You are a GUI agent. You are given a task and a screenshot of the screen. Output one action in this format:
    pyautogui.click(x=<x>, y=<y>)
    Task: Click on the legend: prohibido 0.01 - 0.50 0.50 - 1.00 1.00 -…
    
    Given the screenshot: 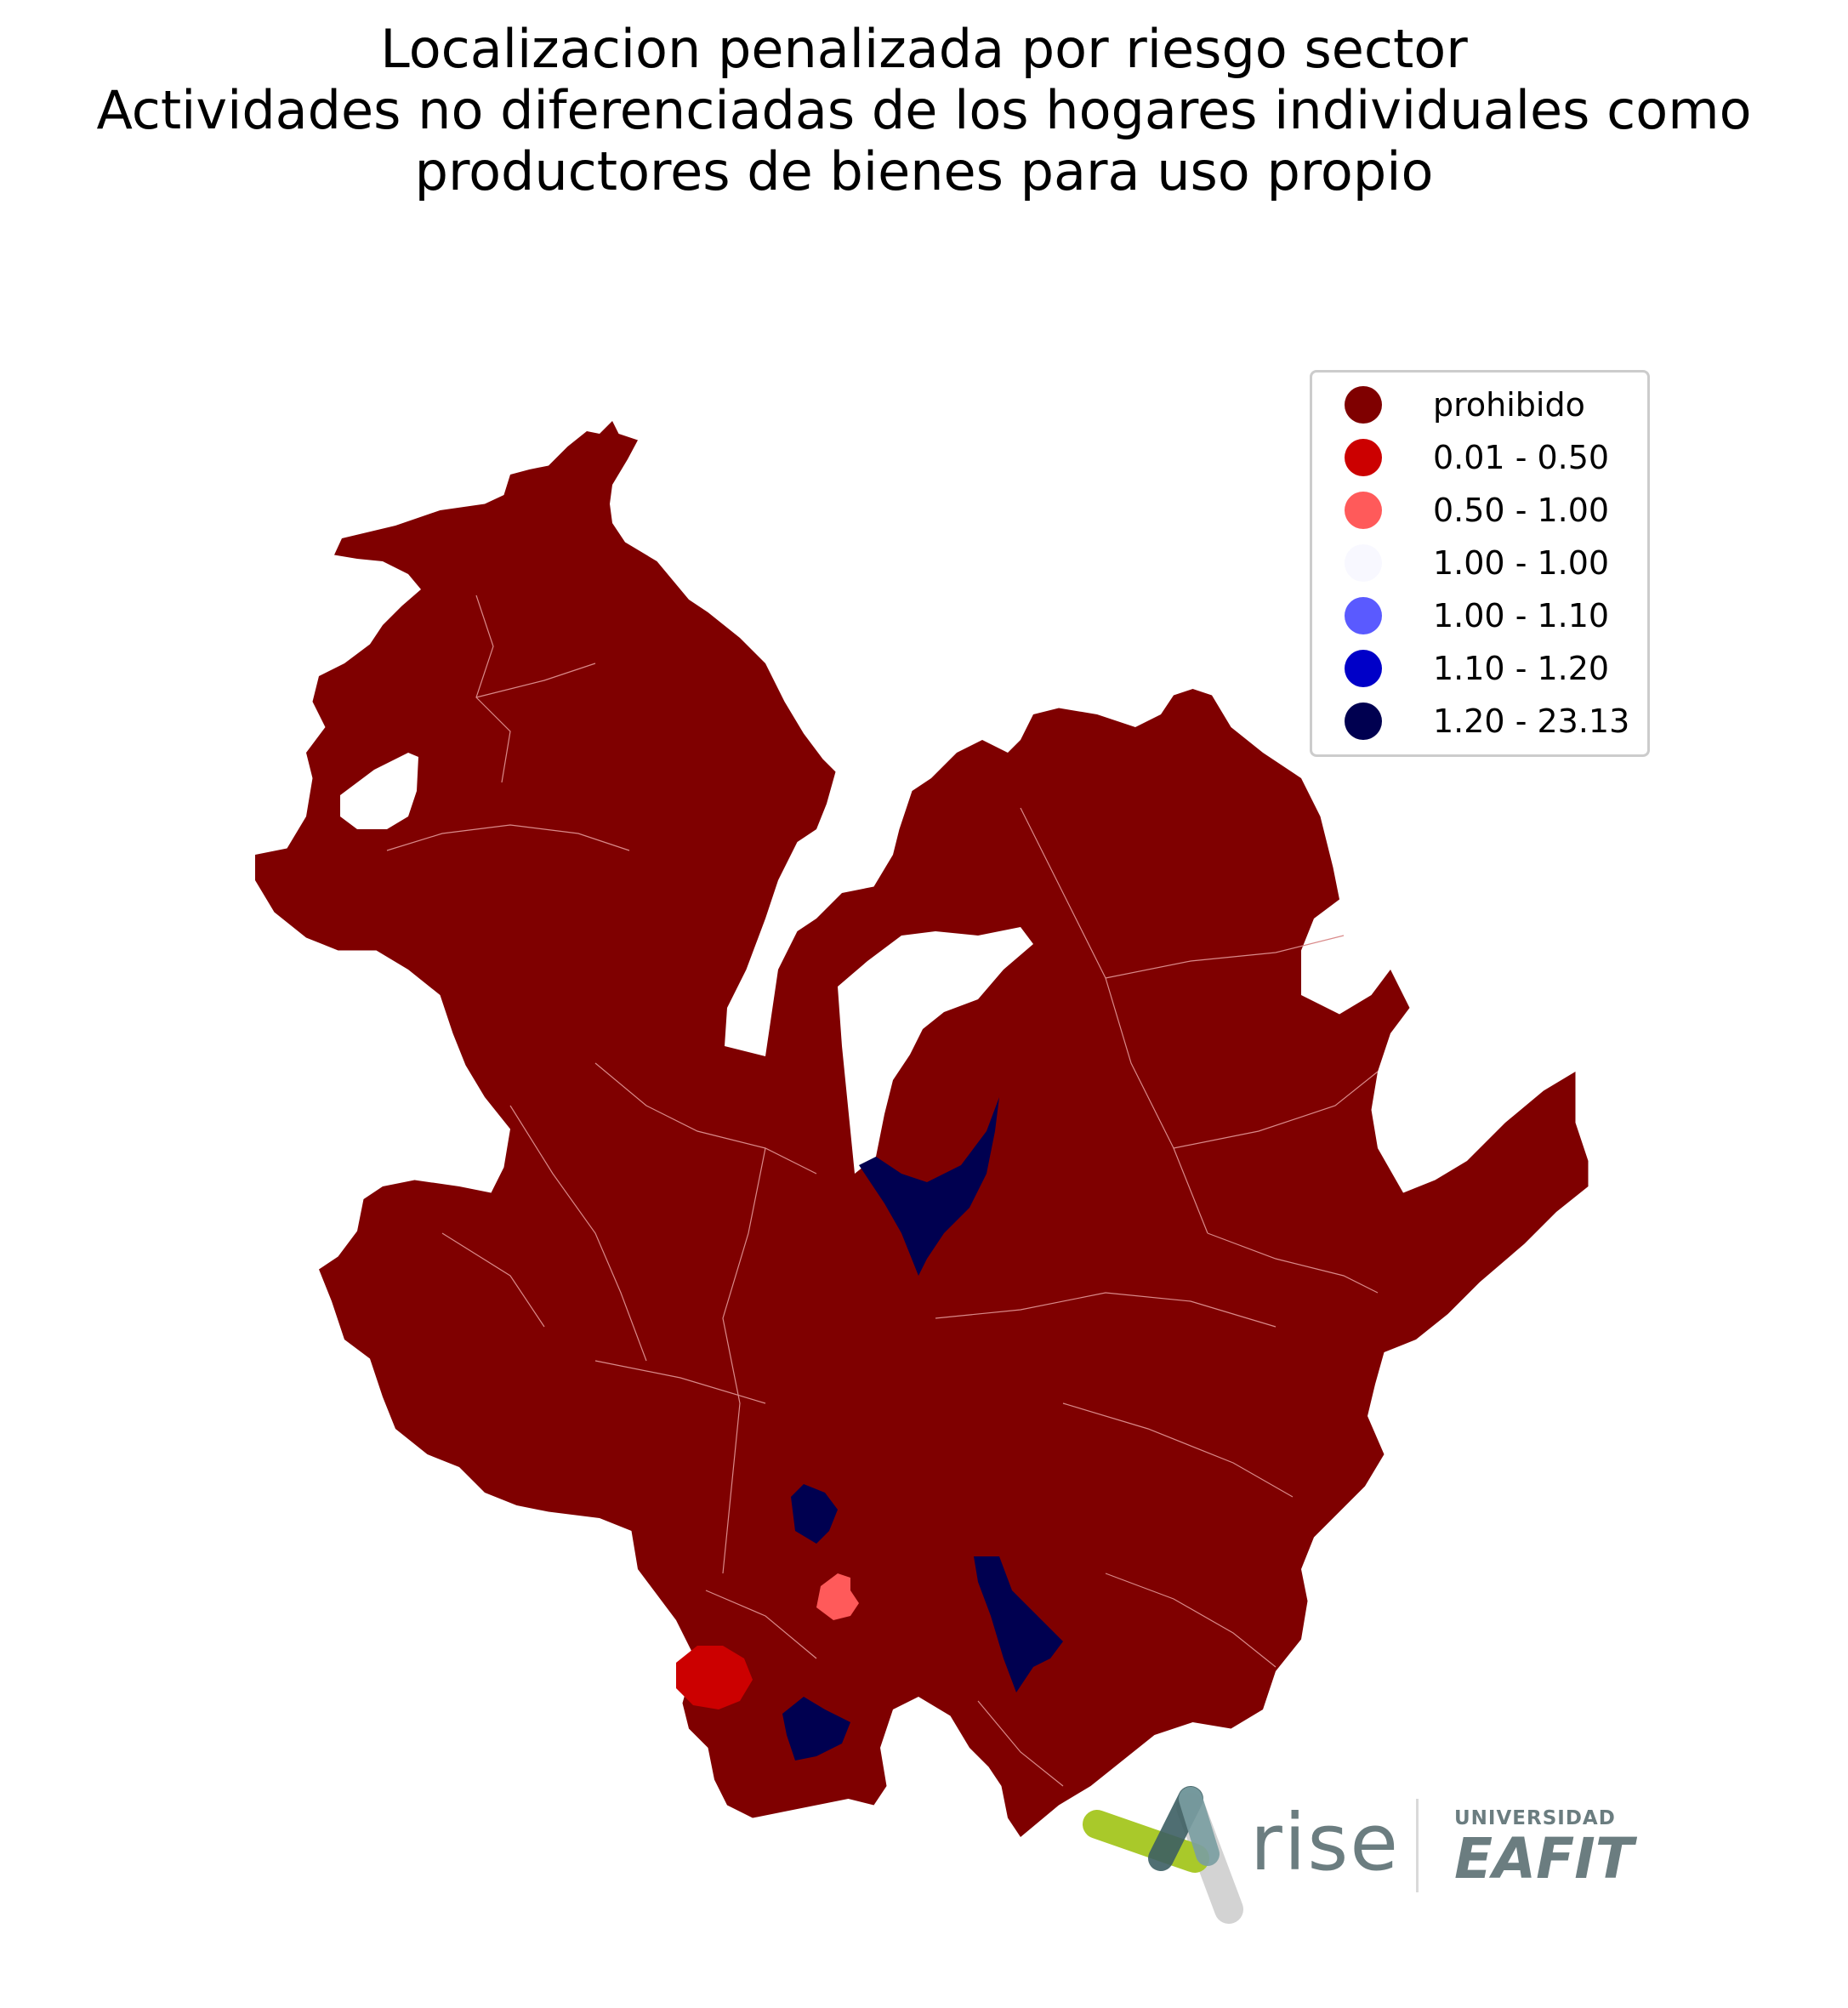 What is the action you would take?
    pyautogui.click(x=1480, y=563)
    